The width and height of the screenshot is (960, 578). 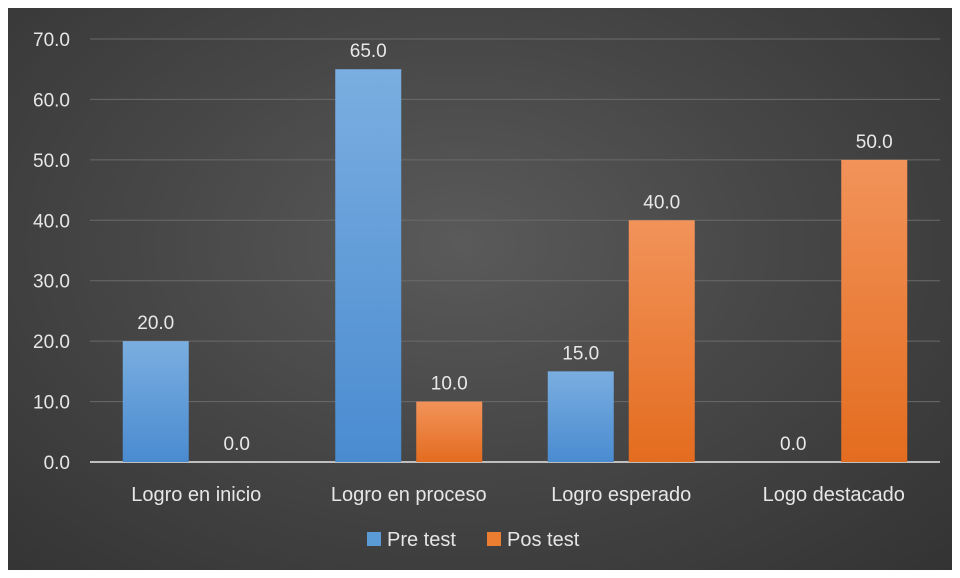 I want to click on y-tick-label: 70.0, so click(x=51, y=40).